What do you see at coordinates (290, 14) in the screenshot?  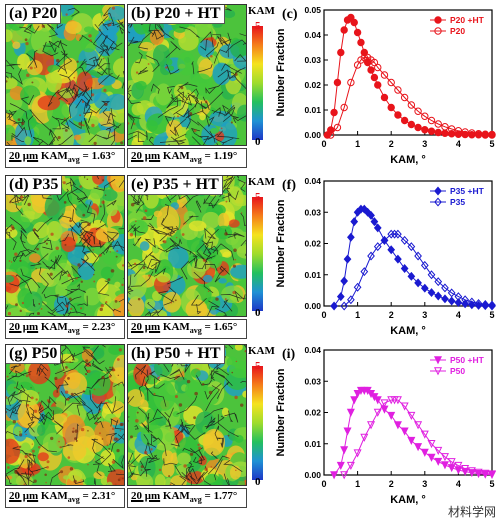 I see `chart-panel-label: (c)` at bounding box center [290, 14].